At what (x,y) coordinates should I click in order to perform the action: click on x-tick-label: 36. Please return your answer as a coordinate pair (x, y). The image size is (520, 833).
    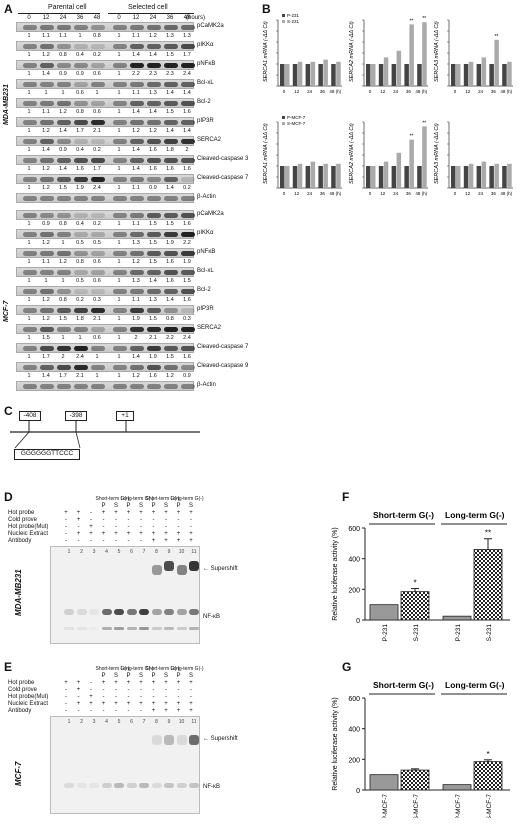
    Looking at the image, I should click on (409, 91).